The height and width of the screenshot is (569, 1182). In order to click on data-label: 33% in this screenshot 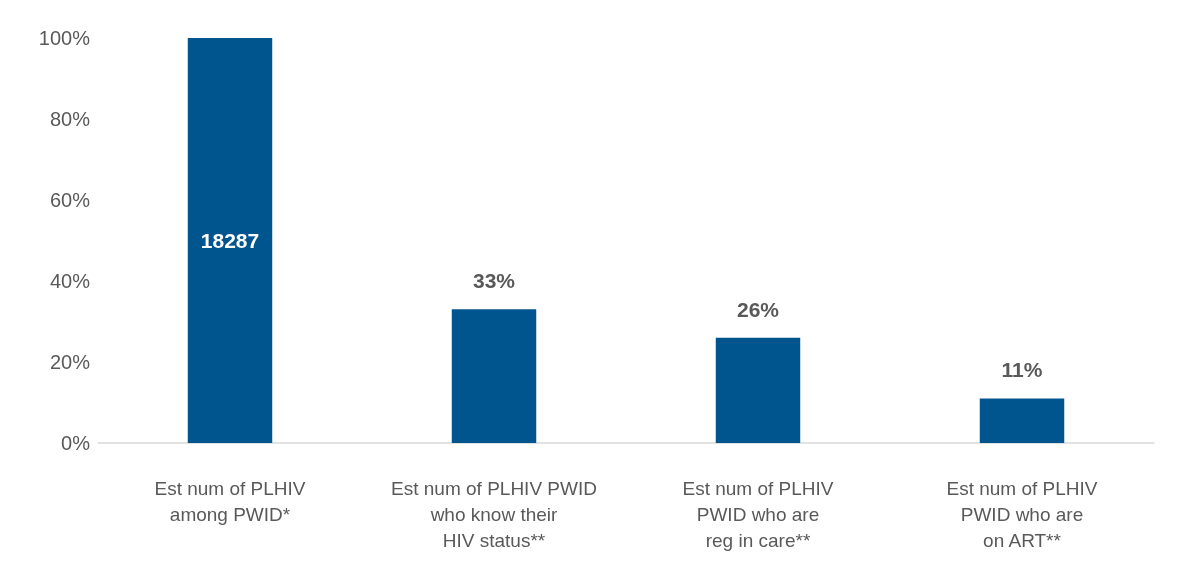, I will do `click(494, 281)`.